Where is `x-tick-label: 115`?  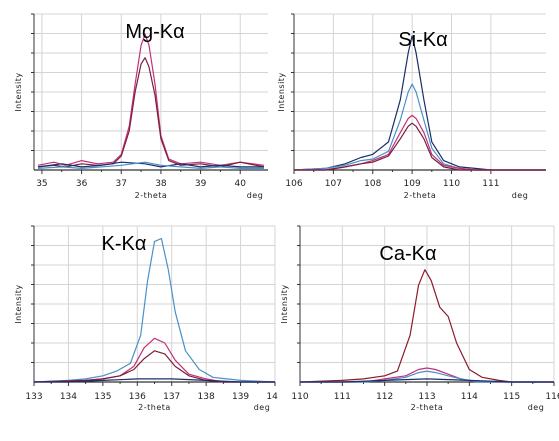 x-tick-label: 115 is located at coordinates (511, 397).